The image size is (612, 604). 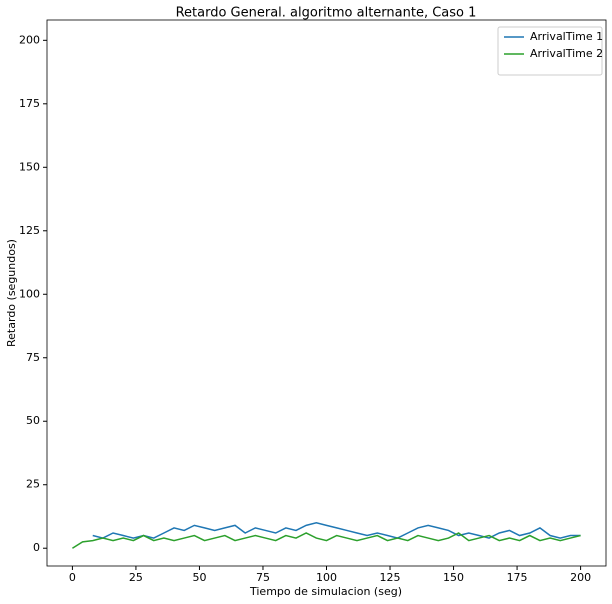 I want to click on x-tick-label: 150, so click(x=453, y=577).